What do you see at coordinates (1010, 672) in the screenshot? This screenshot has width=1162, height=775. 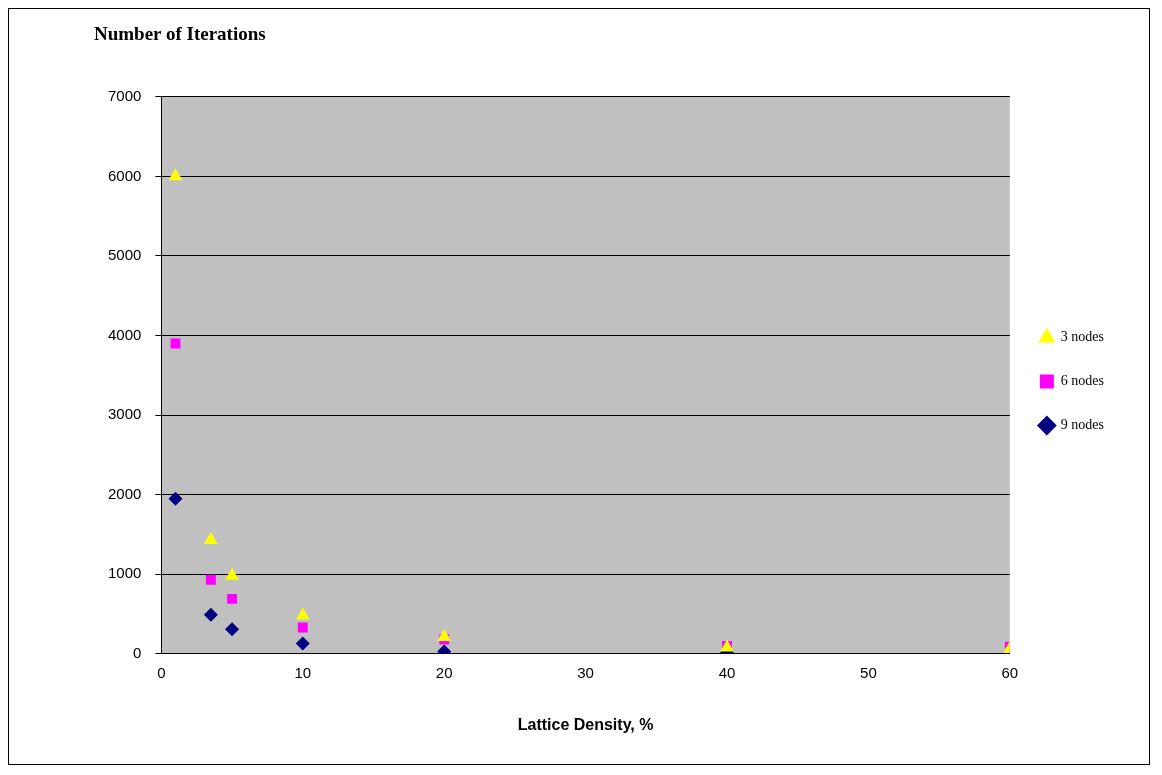 I see `x-tick-label: 60` at bounding box center [1010, 672].